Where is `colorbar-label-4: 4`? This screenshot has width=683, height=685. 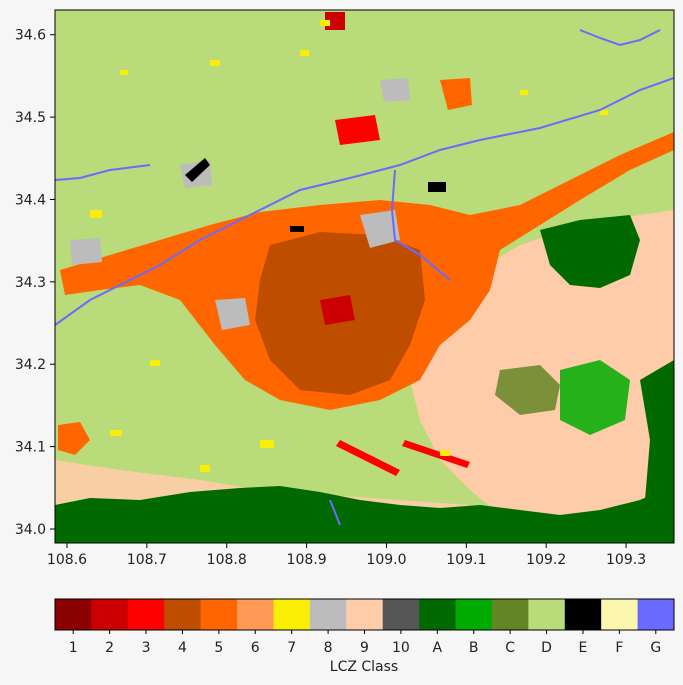
colorbar-label-4: 4 is located at coordinates (182, 648).